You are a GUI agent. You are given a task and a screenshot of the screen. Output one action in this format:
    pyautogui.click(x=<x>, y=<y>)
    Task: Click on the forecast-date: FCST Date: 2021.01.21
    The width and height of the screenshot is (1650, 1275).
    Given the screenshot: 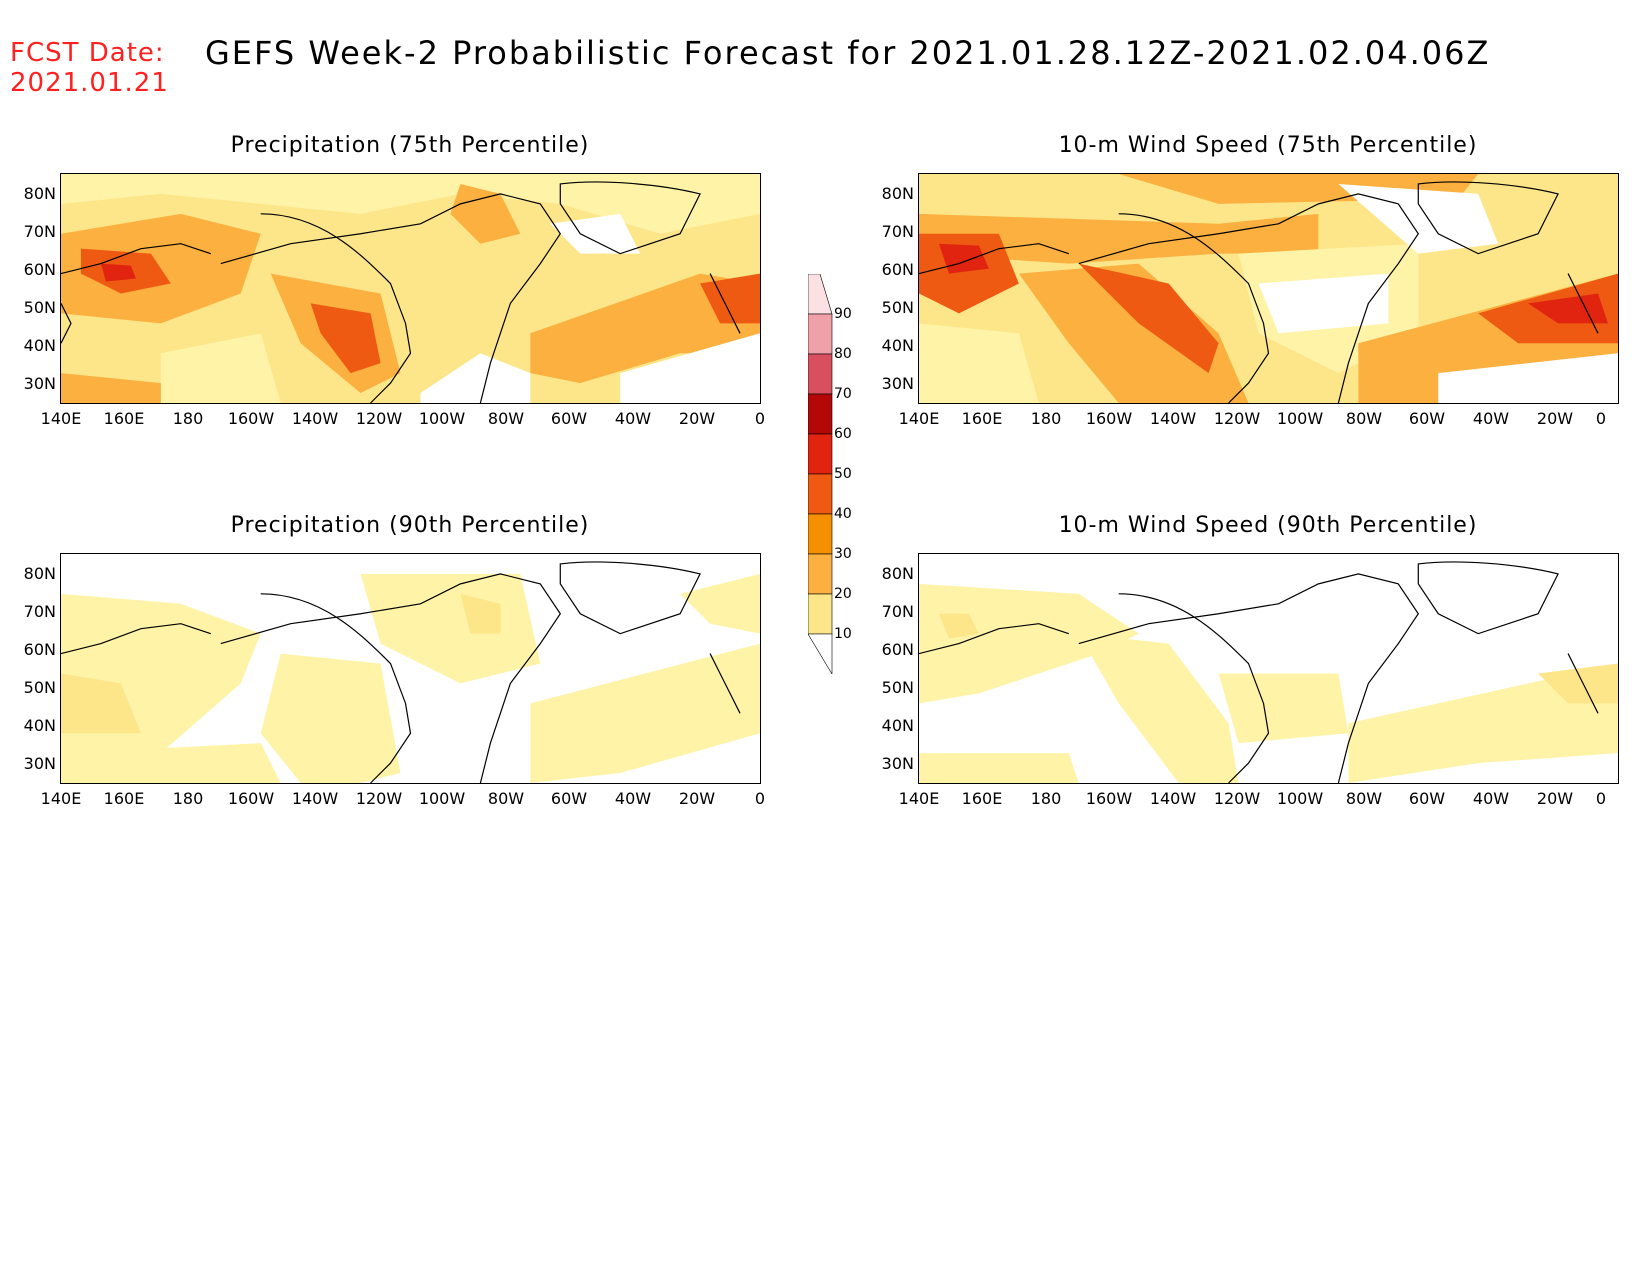 What is the action you would take?
    pyautogui.click(x=89, y=68)
    